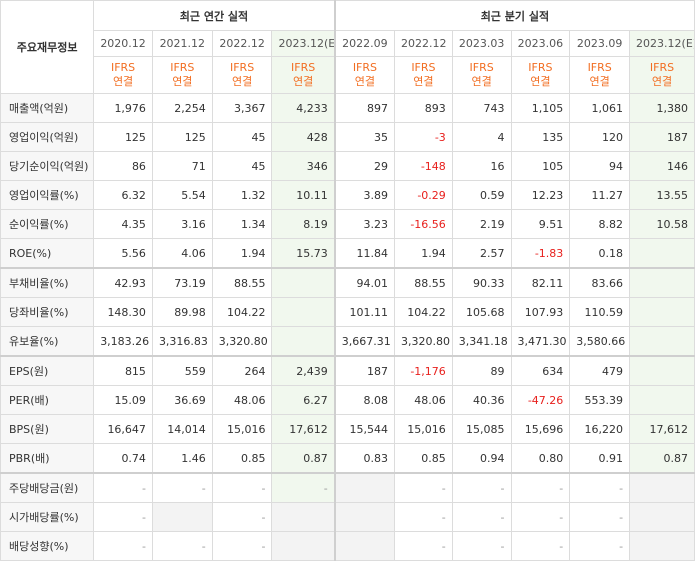  Describe the element at coordinates (423, 43) in the screenshot. I see `period-header: 2022.12` at that location.